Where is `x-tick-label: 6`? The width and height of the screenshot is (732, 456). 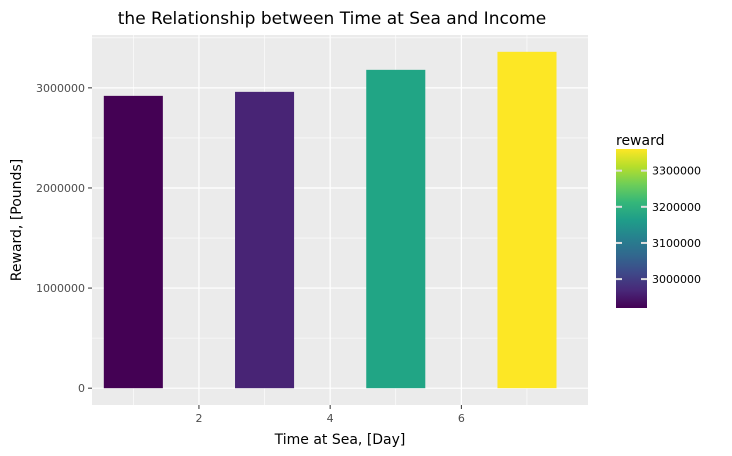
x-tick-label: 6 is located at coordinates (461, 418).